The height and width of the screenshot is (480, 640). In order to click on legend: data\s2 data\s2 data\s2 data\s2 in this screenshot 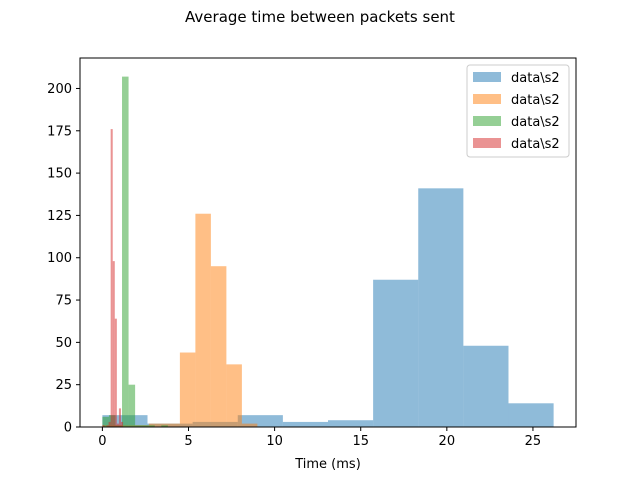, I will do `click(518, 111)`.